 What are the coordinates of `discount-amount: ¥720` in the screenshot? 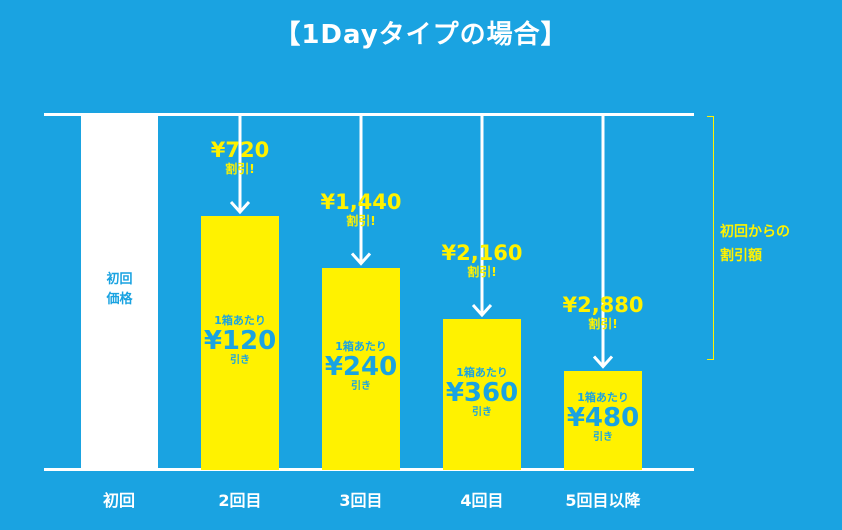 It's located at (240, 150).